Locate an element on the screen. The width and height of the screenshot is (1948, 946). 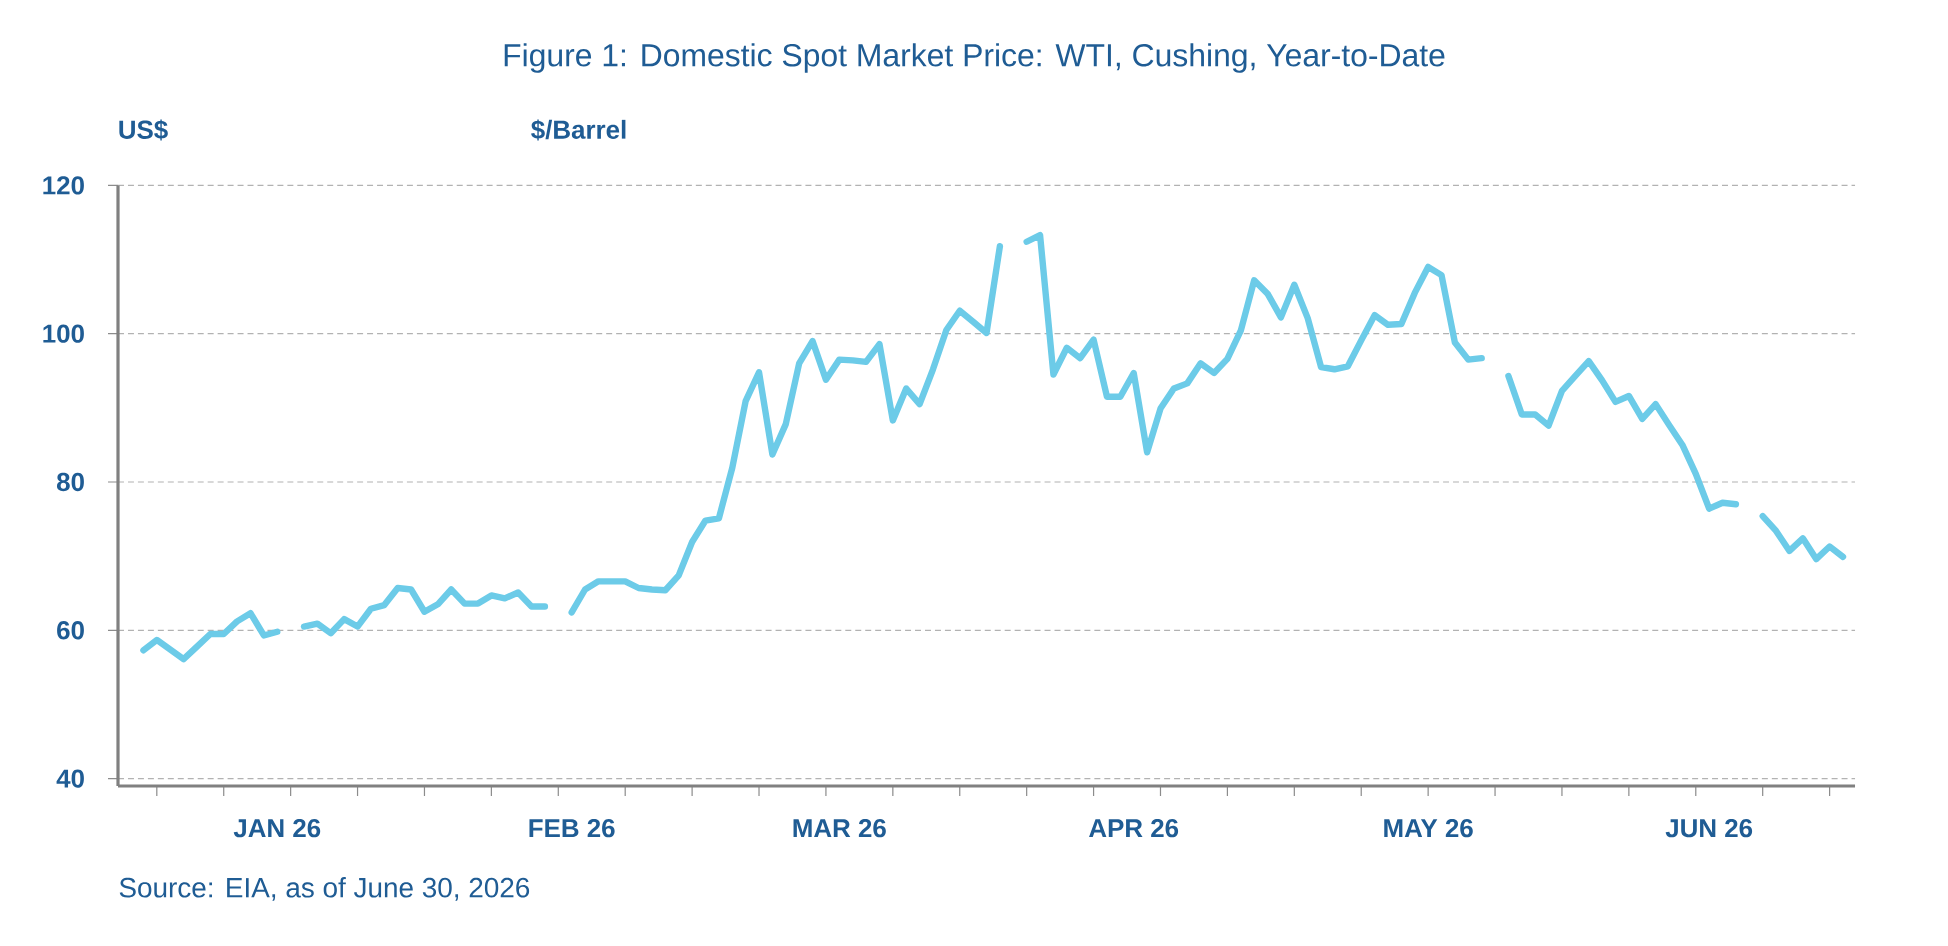
chart-title: Figure 1: Domestic Spot Market Price: WTI, Cushing, Year-to-Date is located at coordinates (974, 58).